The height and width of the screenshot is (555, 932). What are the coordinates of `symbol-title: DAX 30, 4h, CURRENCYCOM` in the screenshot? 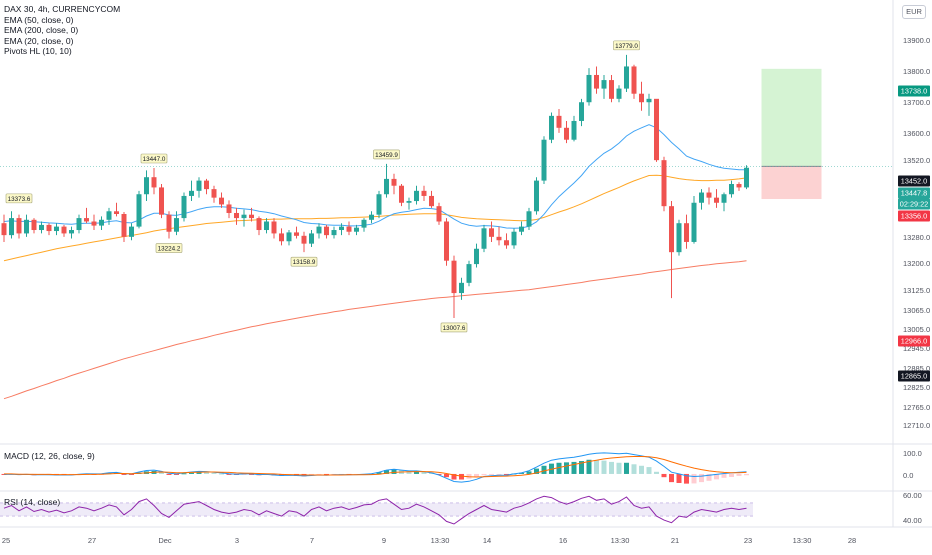 It's located at (62, 9).